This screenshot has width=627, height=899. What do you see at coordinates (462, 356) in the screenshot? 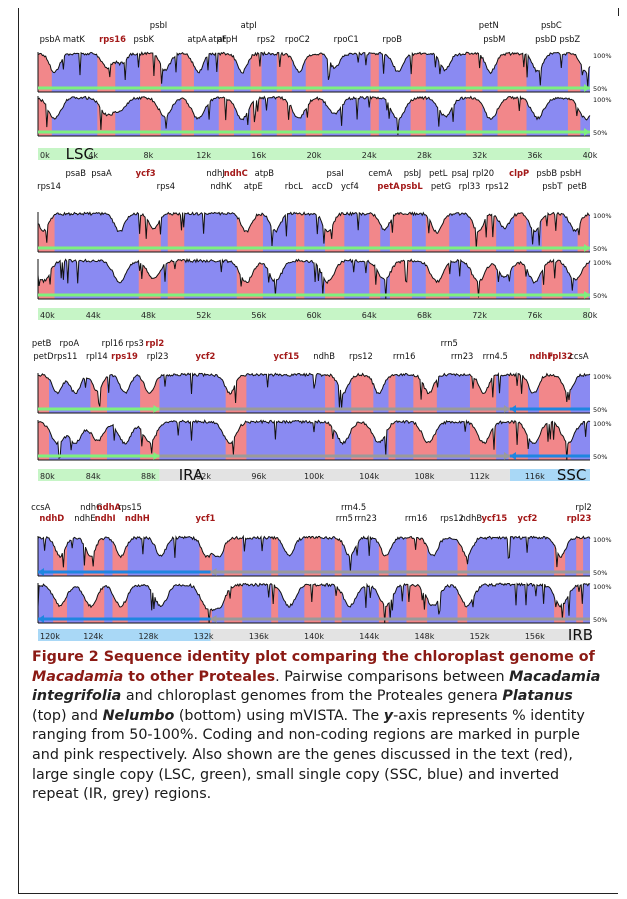
I see `gene-label: rrn23` at bounding box center [462, 356].